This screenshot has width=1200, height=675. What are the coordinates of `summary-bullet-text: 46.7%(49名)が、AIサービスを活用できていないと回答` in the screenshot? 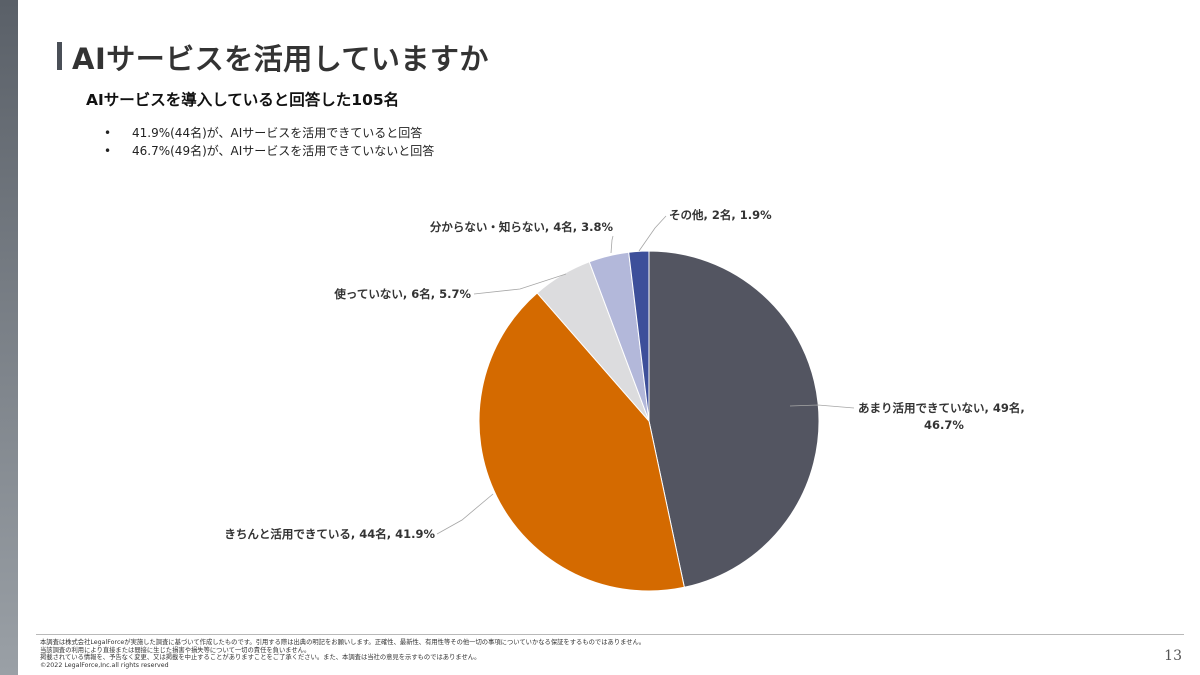 It's located at (283, 151).